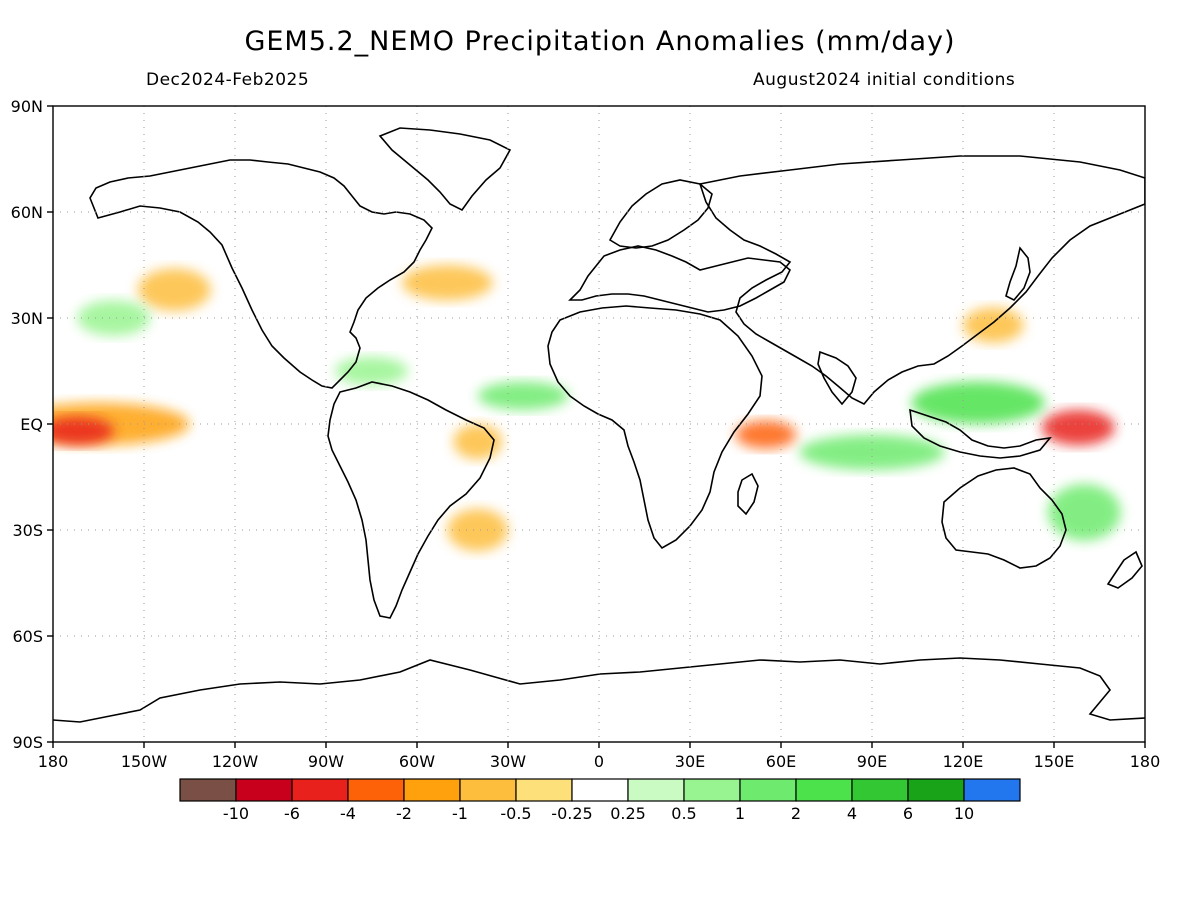 Image resolution: width=1200 pixels, height=900 pixels. I want to click on lon-label: 90E, so click(872, 761).